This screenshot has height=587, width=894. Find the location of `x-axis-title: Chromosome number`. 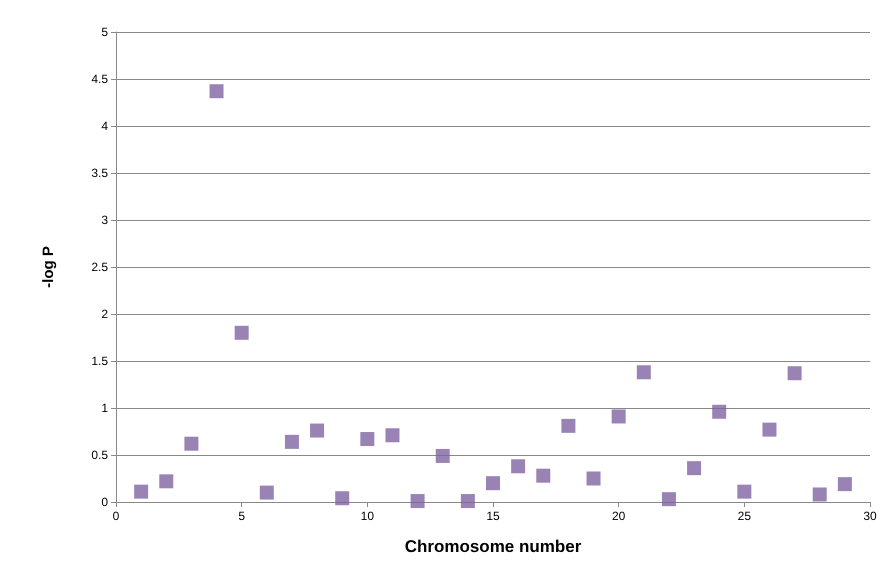

x-axis-title: Chromosome number is located at coordinates (493, 546).